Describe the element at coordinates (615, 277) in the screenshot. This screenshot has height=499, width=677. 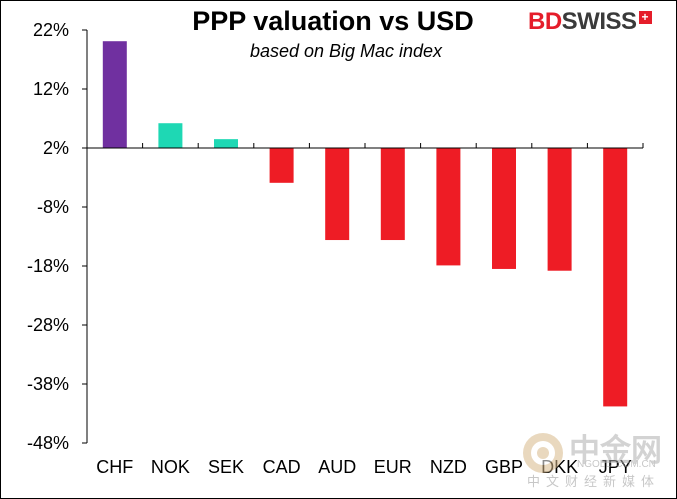
I see `bar-jpy` at that location.